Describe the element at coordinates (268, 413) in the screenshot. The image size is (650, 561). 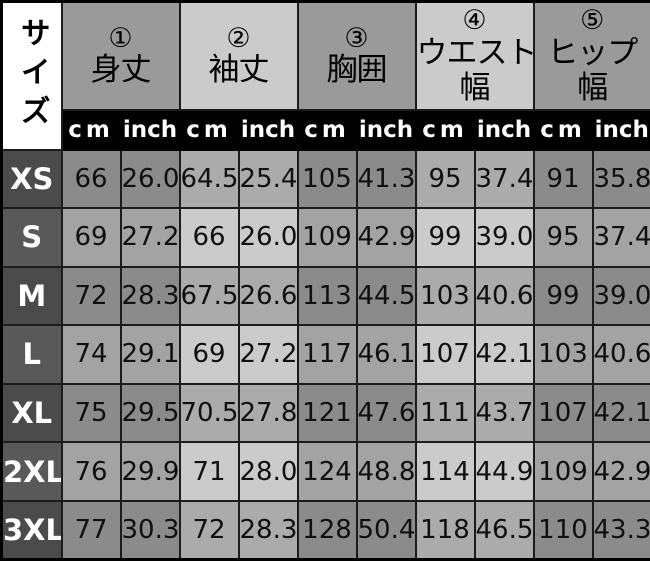
I see `value-cell-XL-col2-inch: 27.8` at that location.